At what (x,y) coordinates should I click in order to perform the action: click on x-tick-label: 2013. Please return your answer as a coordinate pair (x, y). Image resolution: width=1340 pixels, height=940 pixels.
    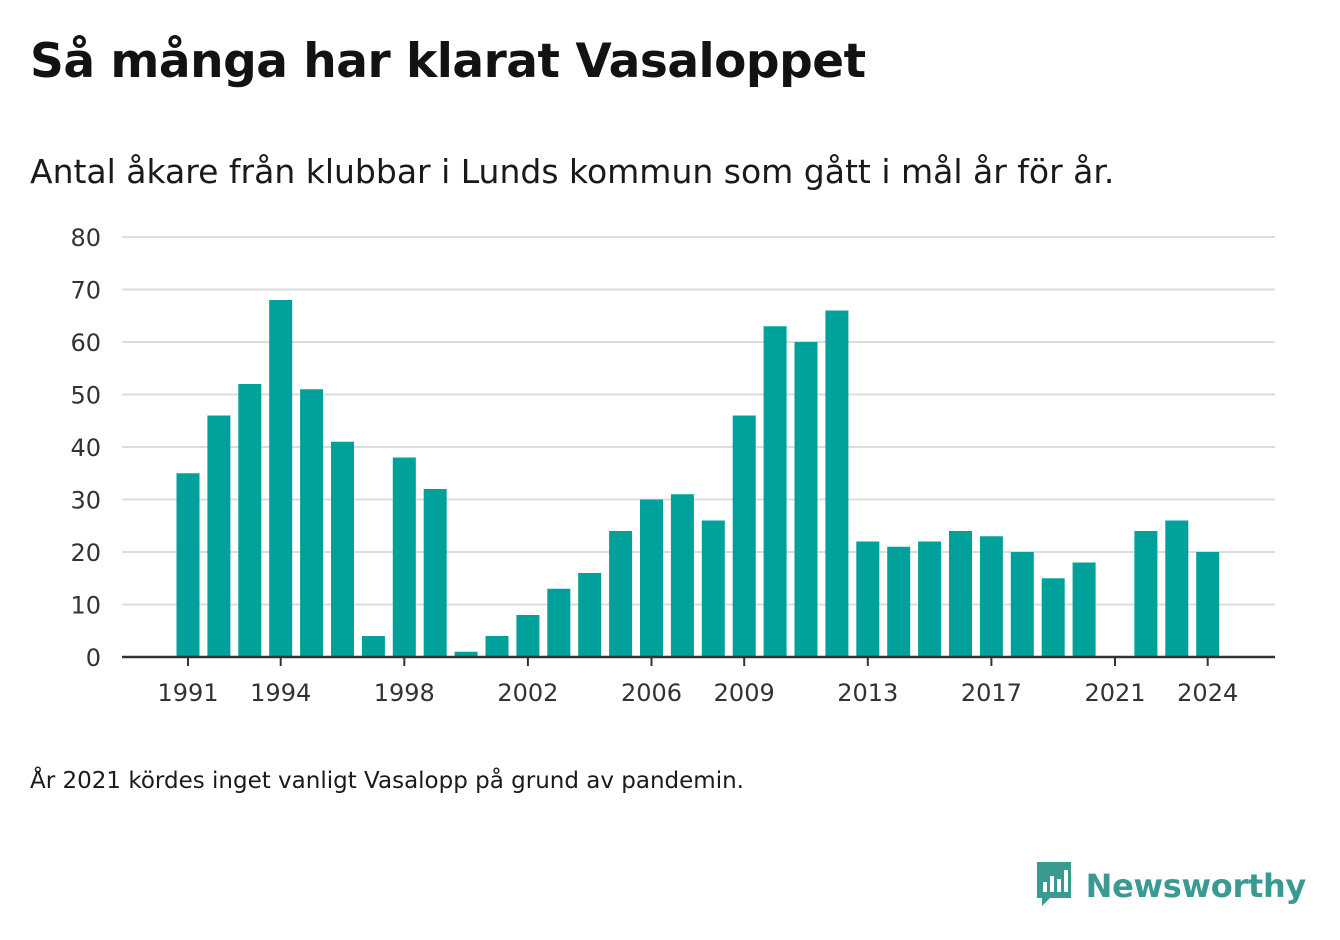
    Looking at the image, I should click on (867, 693).